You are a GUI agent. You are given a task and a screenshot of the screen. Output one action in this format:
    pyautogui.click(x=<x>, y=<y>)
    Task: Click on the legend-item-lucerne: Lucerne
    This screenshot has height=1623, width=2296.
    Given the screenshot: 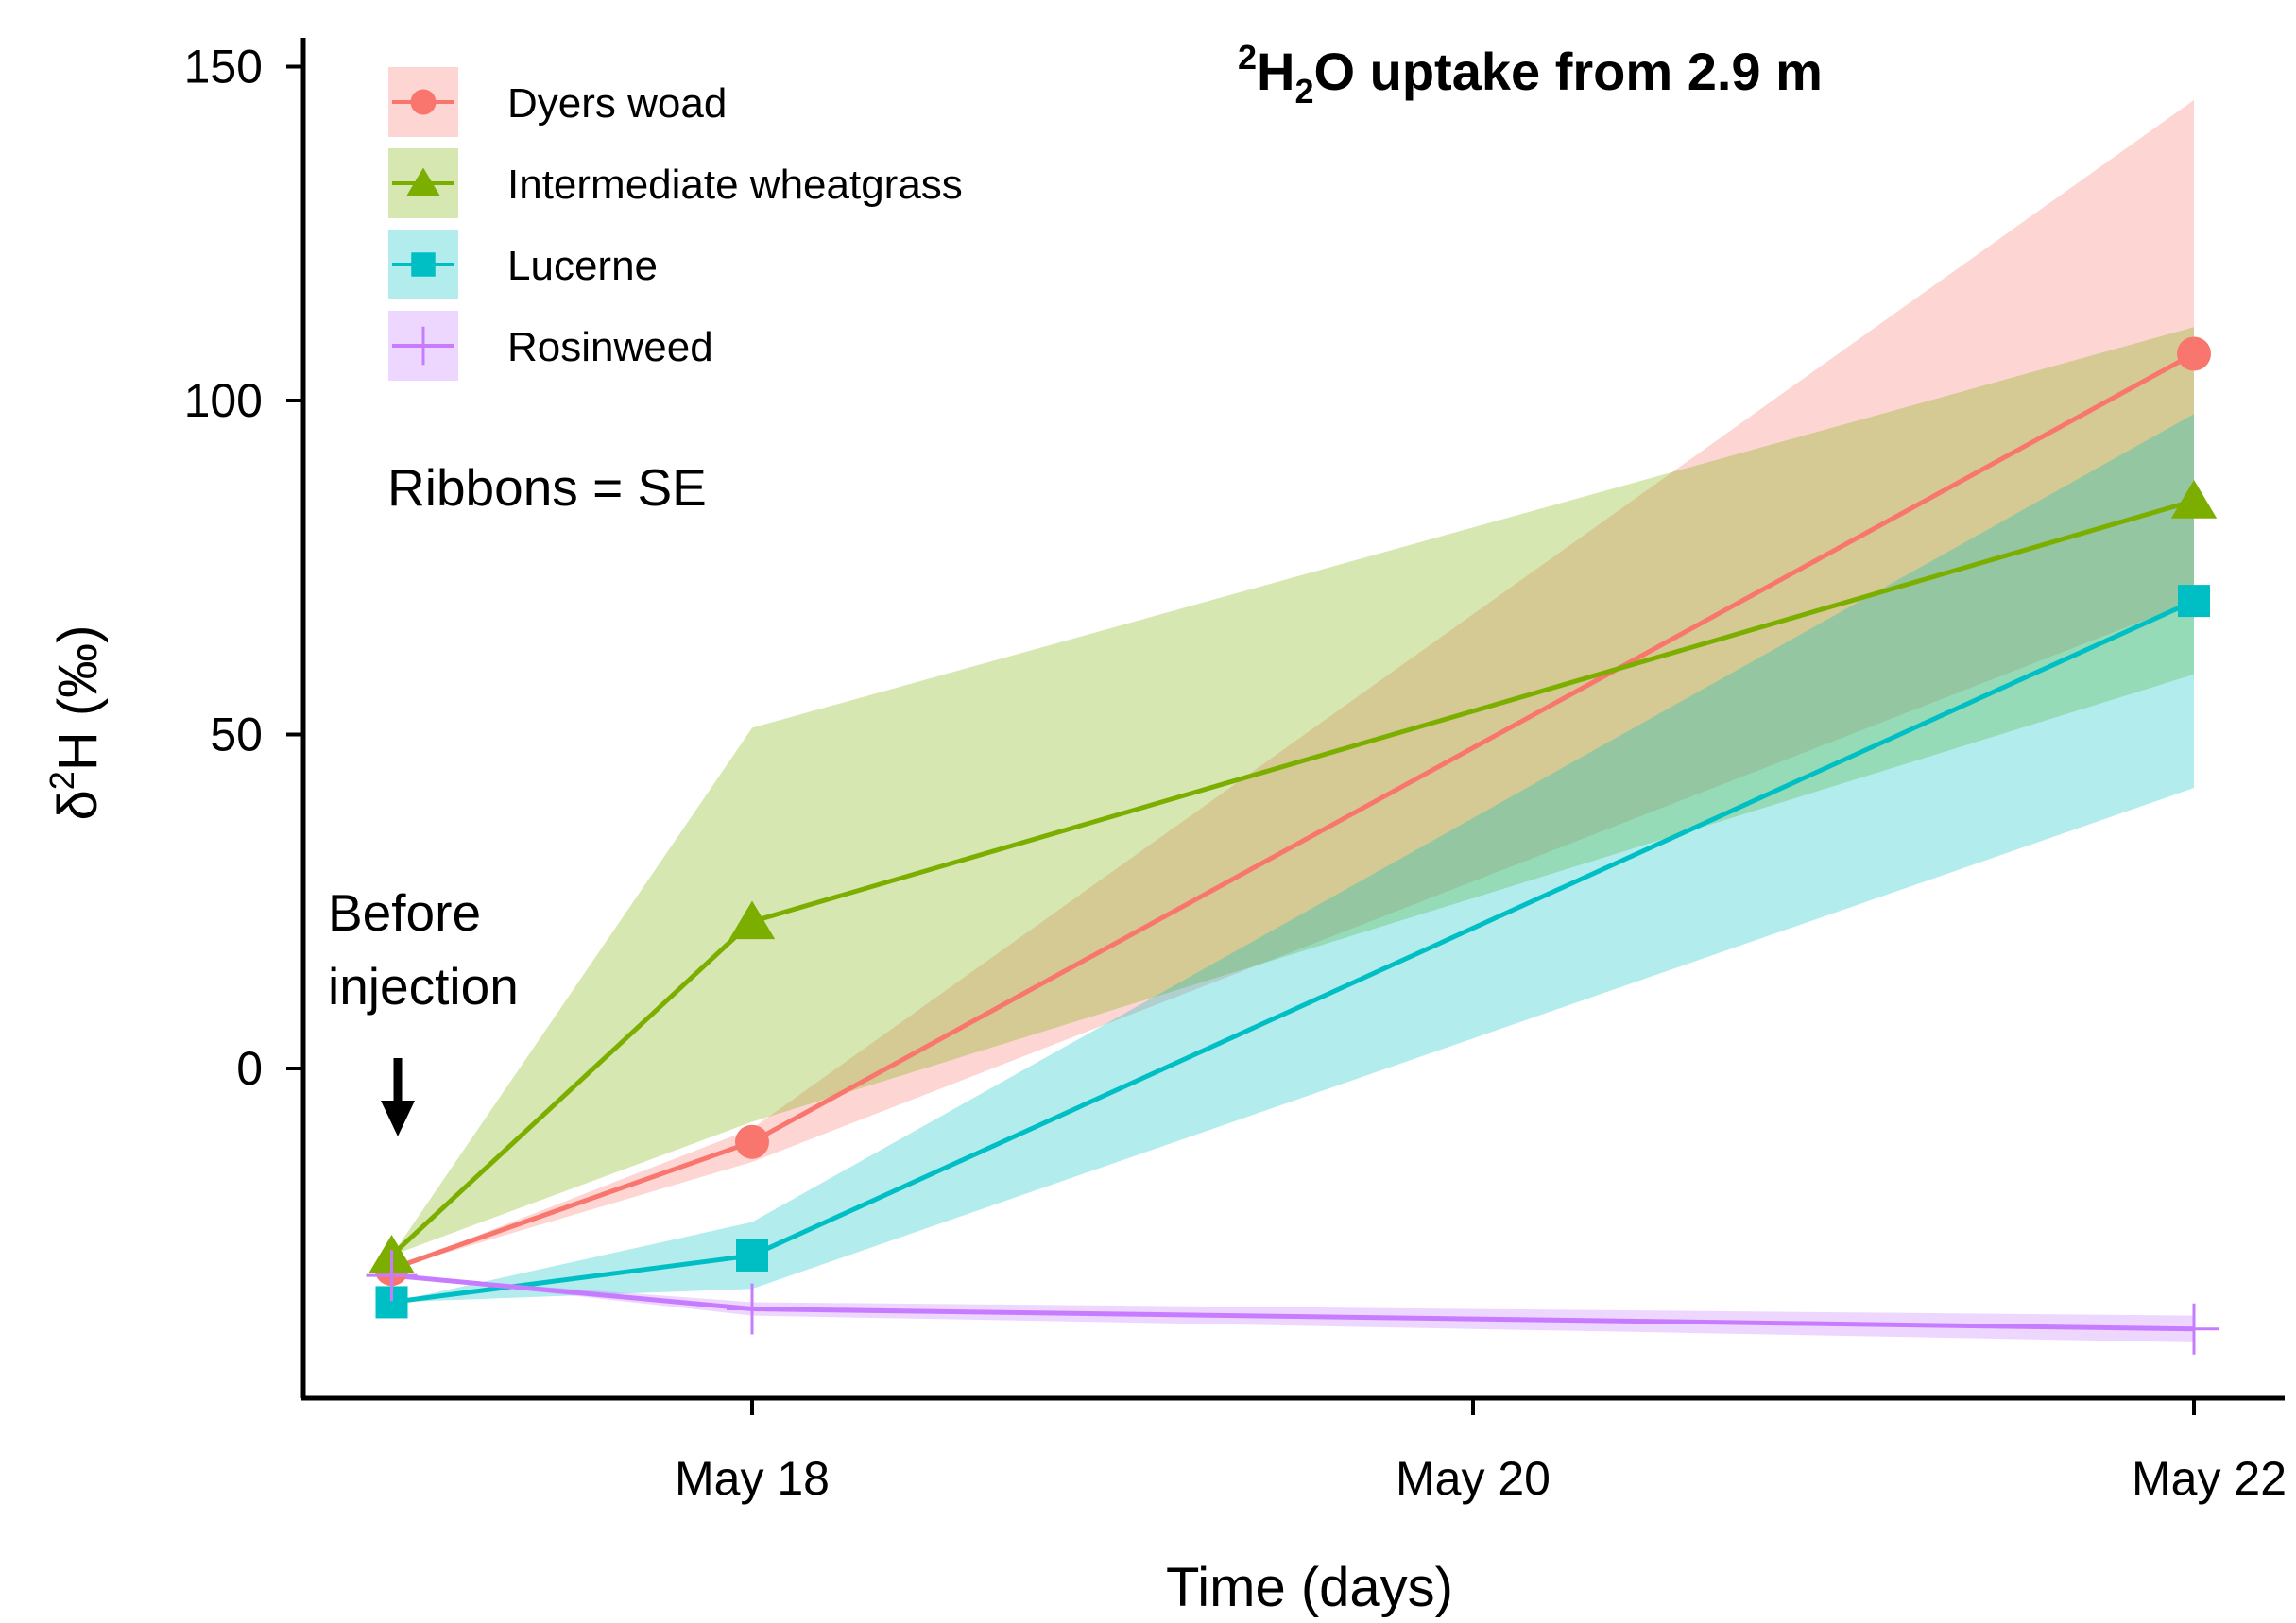 What is the action you would take?
    pyautogui.click(x=523, y=264)
    